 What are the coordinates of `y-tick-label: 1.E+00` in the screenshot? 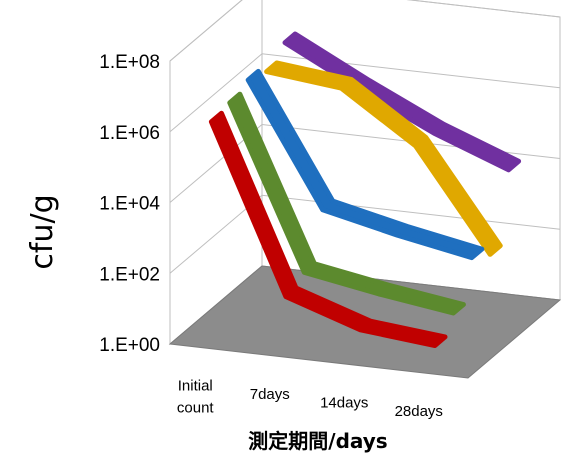 It's located at (129, 345).